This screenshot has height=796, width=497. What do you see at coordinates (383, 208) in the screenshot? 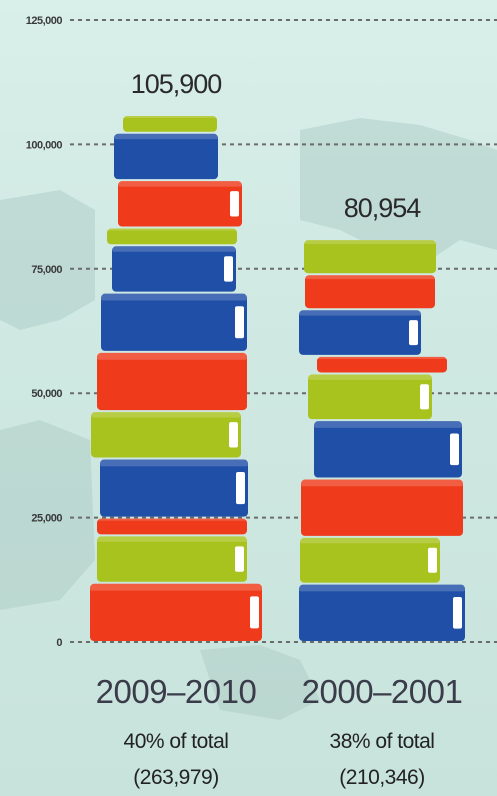
I see `value-label: 80,954` at bounding box center [383, 208].